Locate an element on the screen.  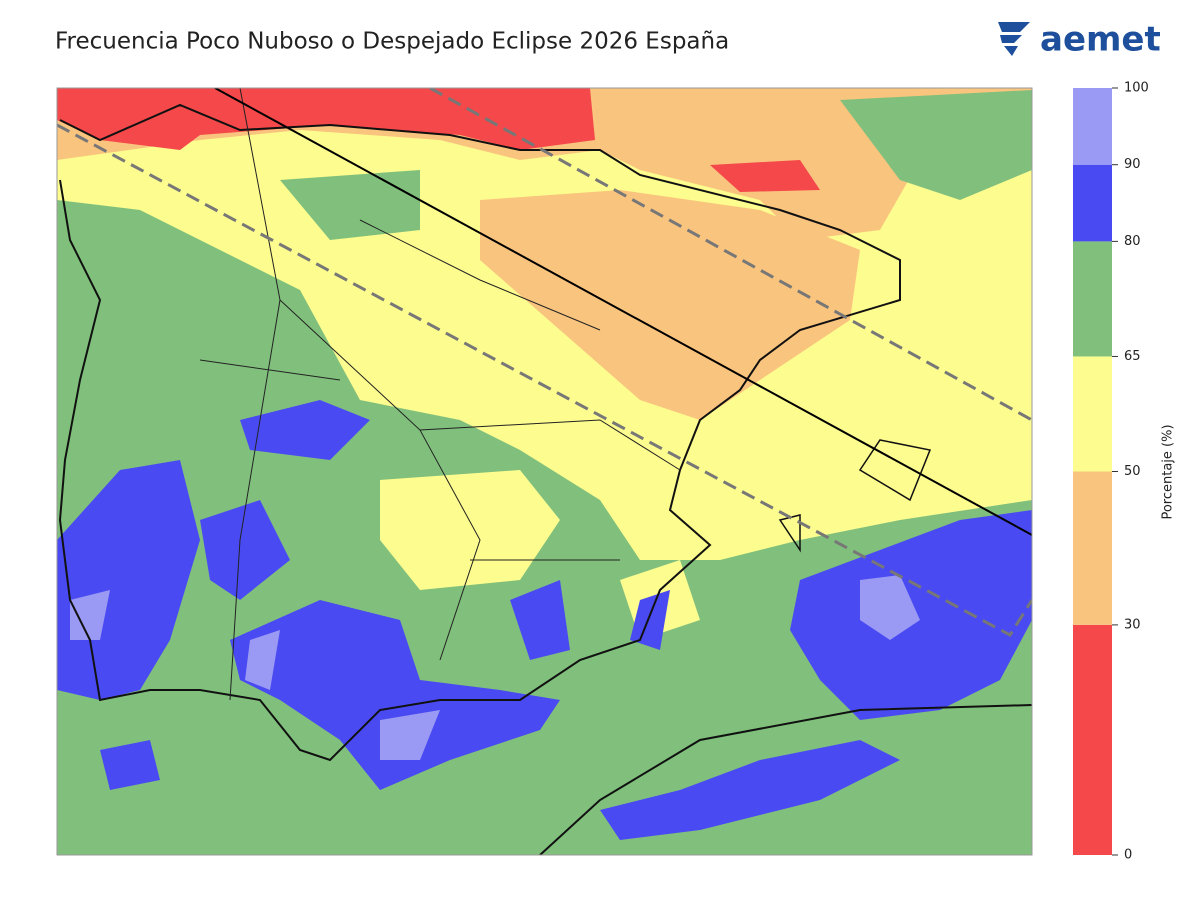
colorbar-tick-label: 80 is located at coordinates (1132, 241).